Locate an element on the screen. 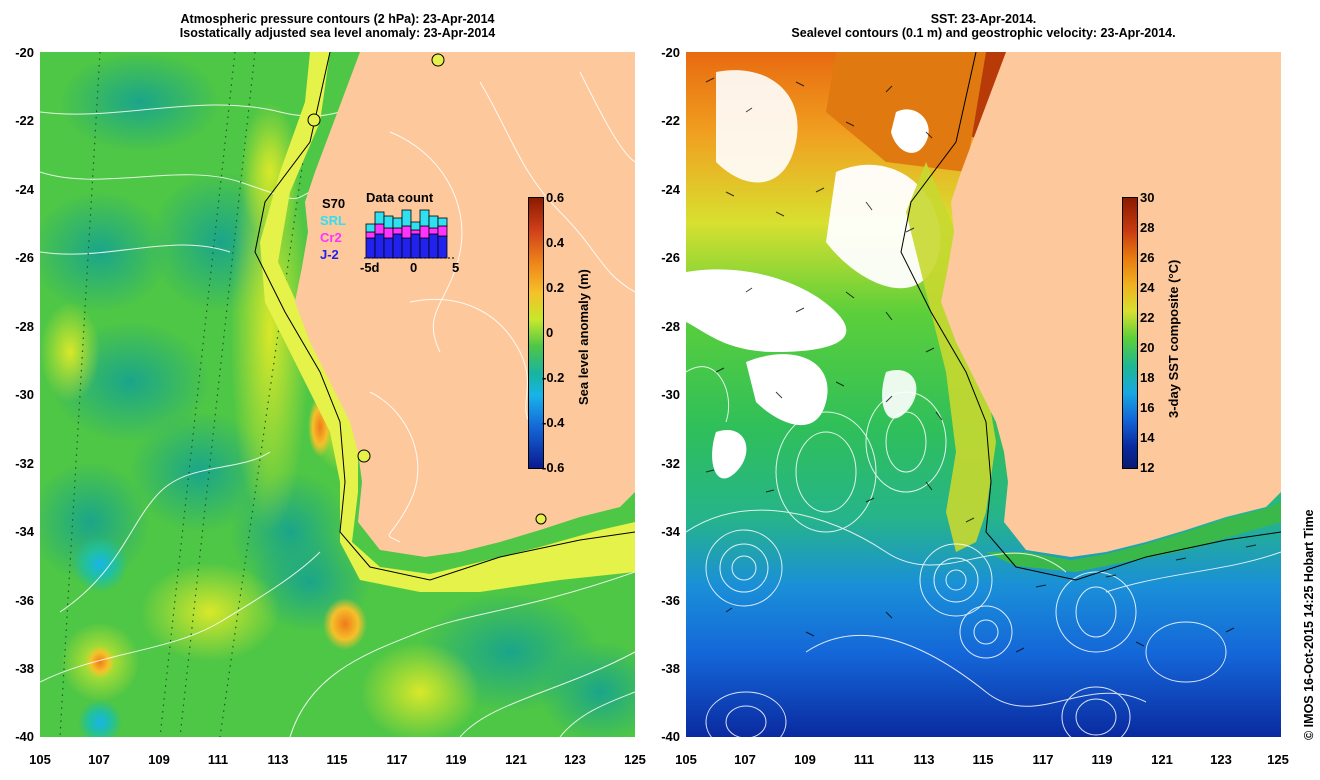  right-lon-tick: 125 is located at coordinates (1278, 759).